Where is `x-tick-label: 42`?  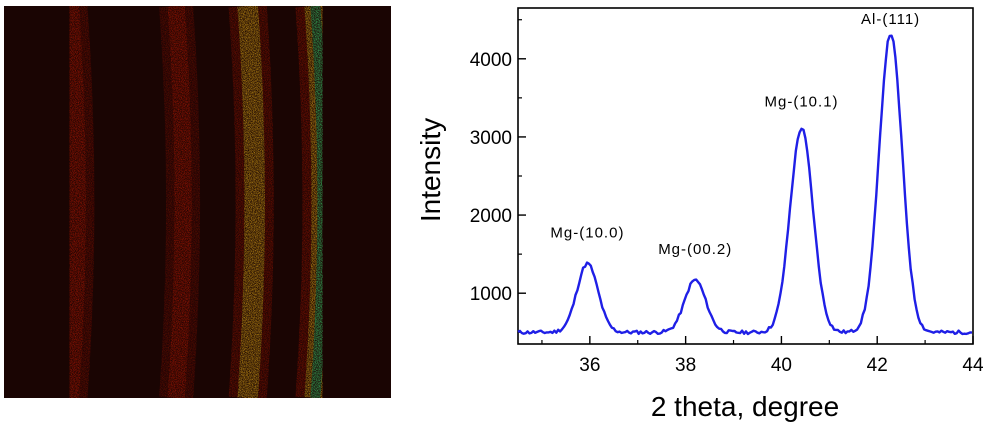
x-tick-label: 42 is located at coordinates (877, 365).